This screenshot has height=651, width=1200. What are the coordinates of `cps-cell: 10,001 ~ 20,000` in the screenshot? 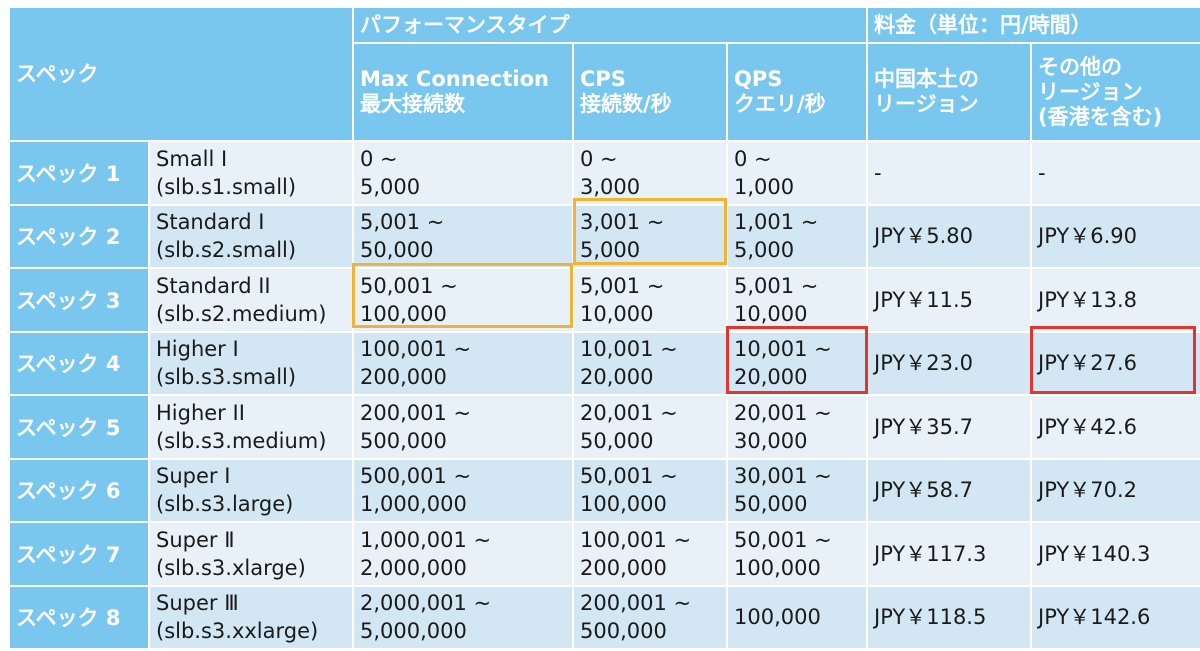 It's located at (650, 363).